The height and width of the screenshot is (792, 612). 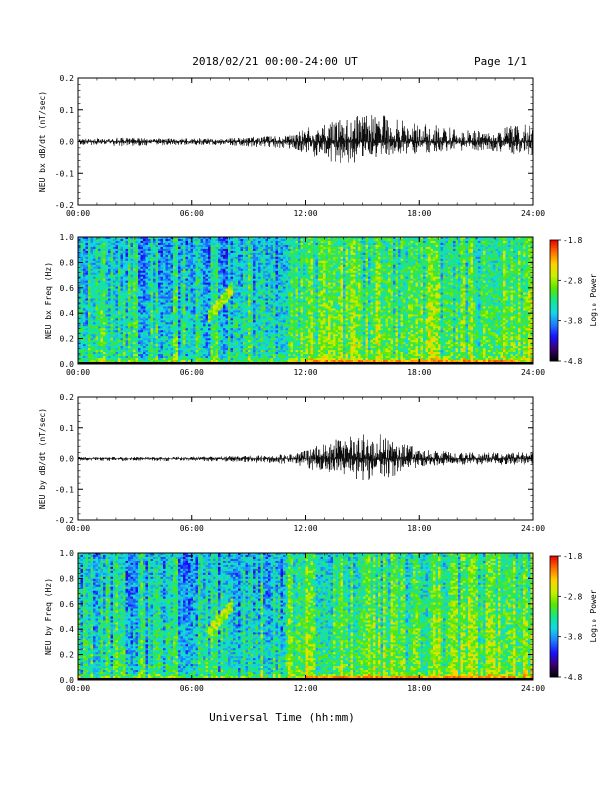 What do you see at coordinates (500, 61) in the screenshot?
I see `page-number: Page 1/1` at bounding box center [500, 61].